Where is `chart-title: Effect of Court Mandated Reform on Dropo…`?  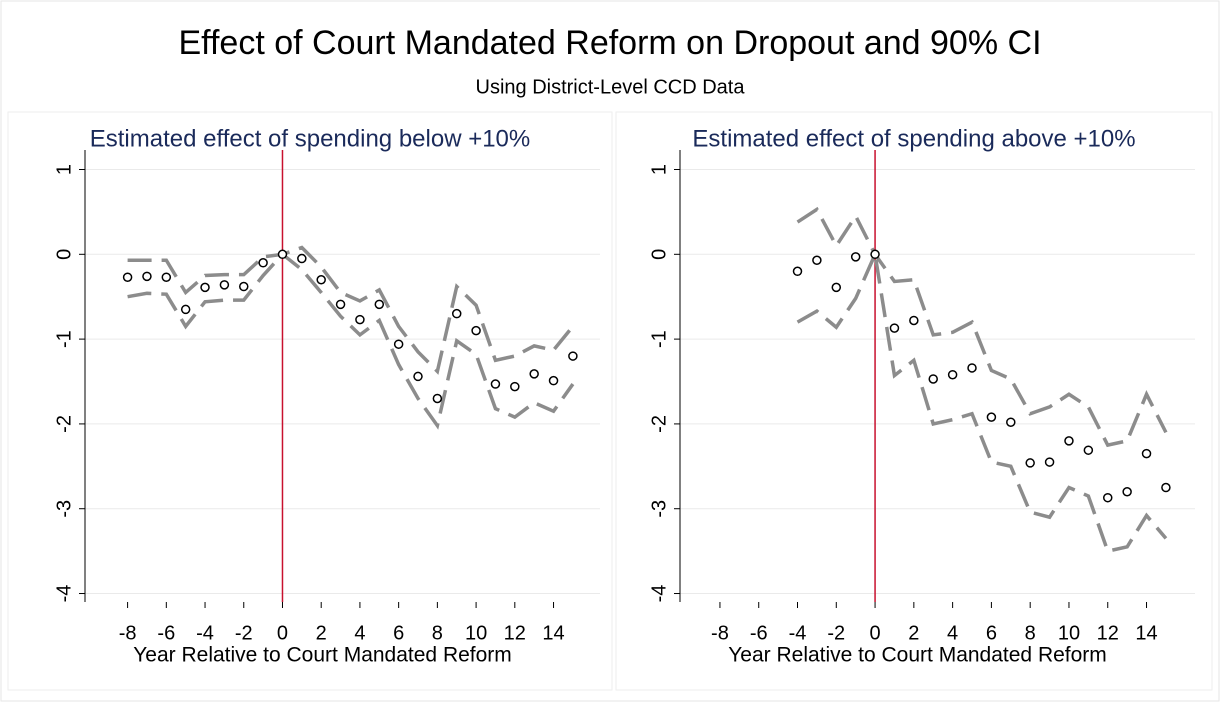 chart-title: Effect of Court Mandated Reform on Dropo… is located at coordinates (609, 43).